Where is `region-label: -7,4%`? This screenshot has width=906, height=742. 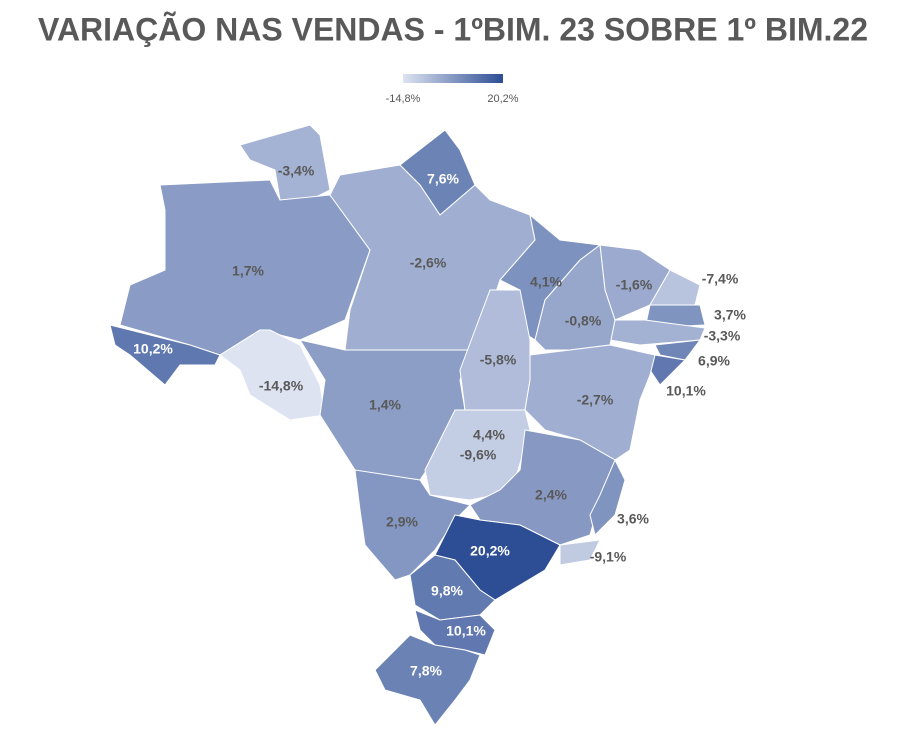 region-label: -7,4% is located at coordinates (720, 279).